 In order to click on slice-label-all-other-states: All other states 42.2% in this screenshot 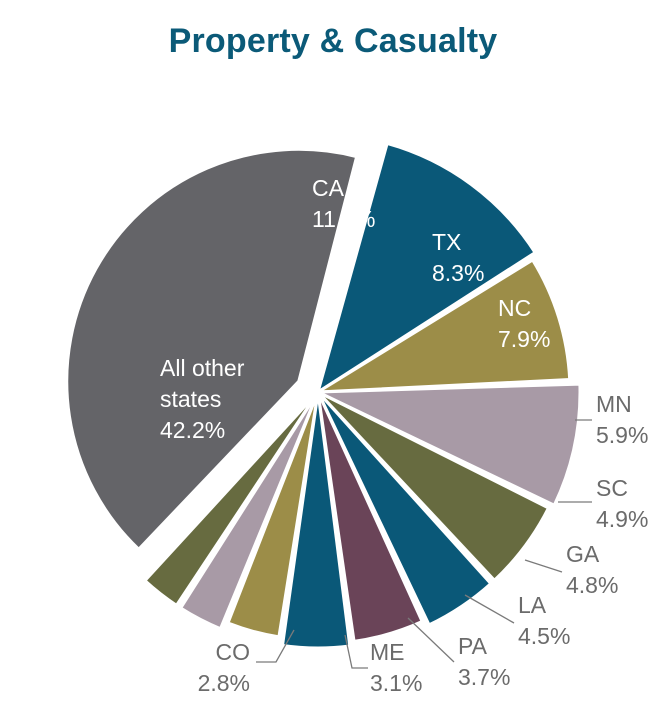, I will do `click(202, 399)`.